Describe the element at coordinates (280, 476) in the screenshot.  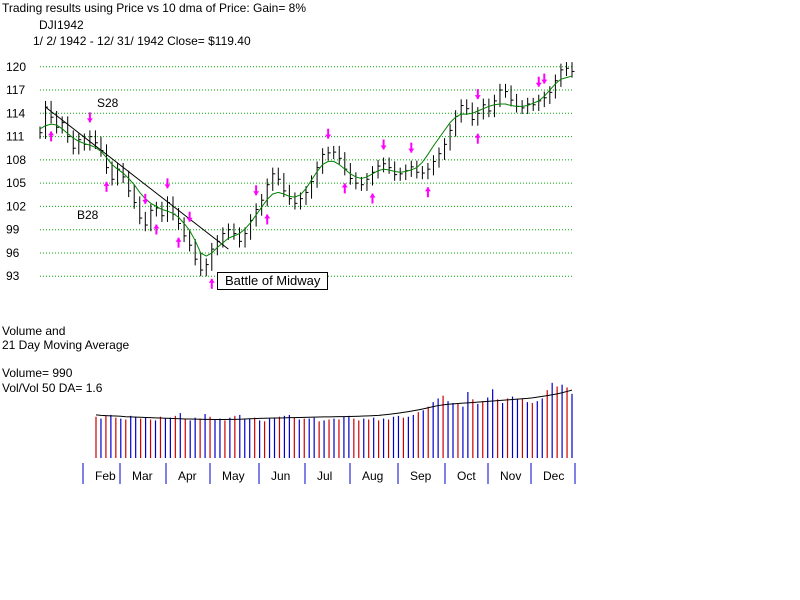
I see `month-label: Jun` at that location.